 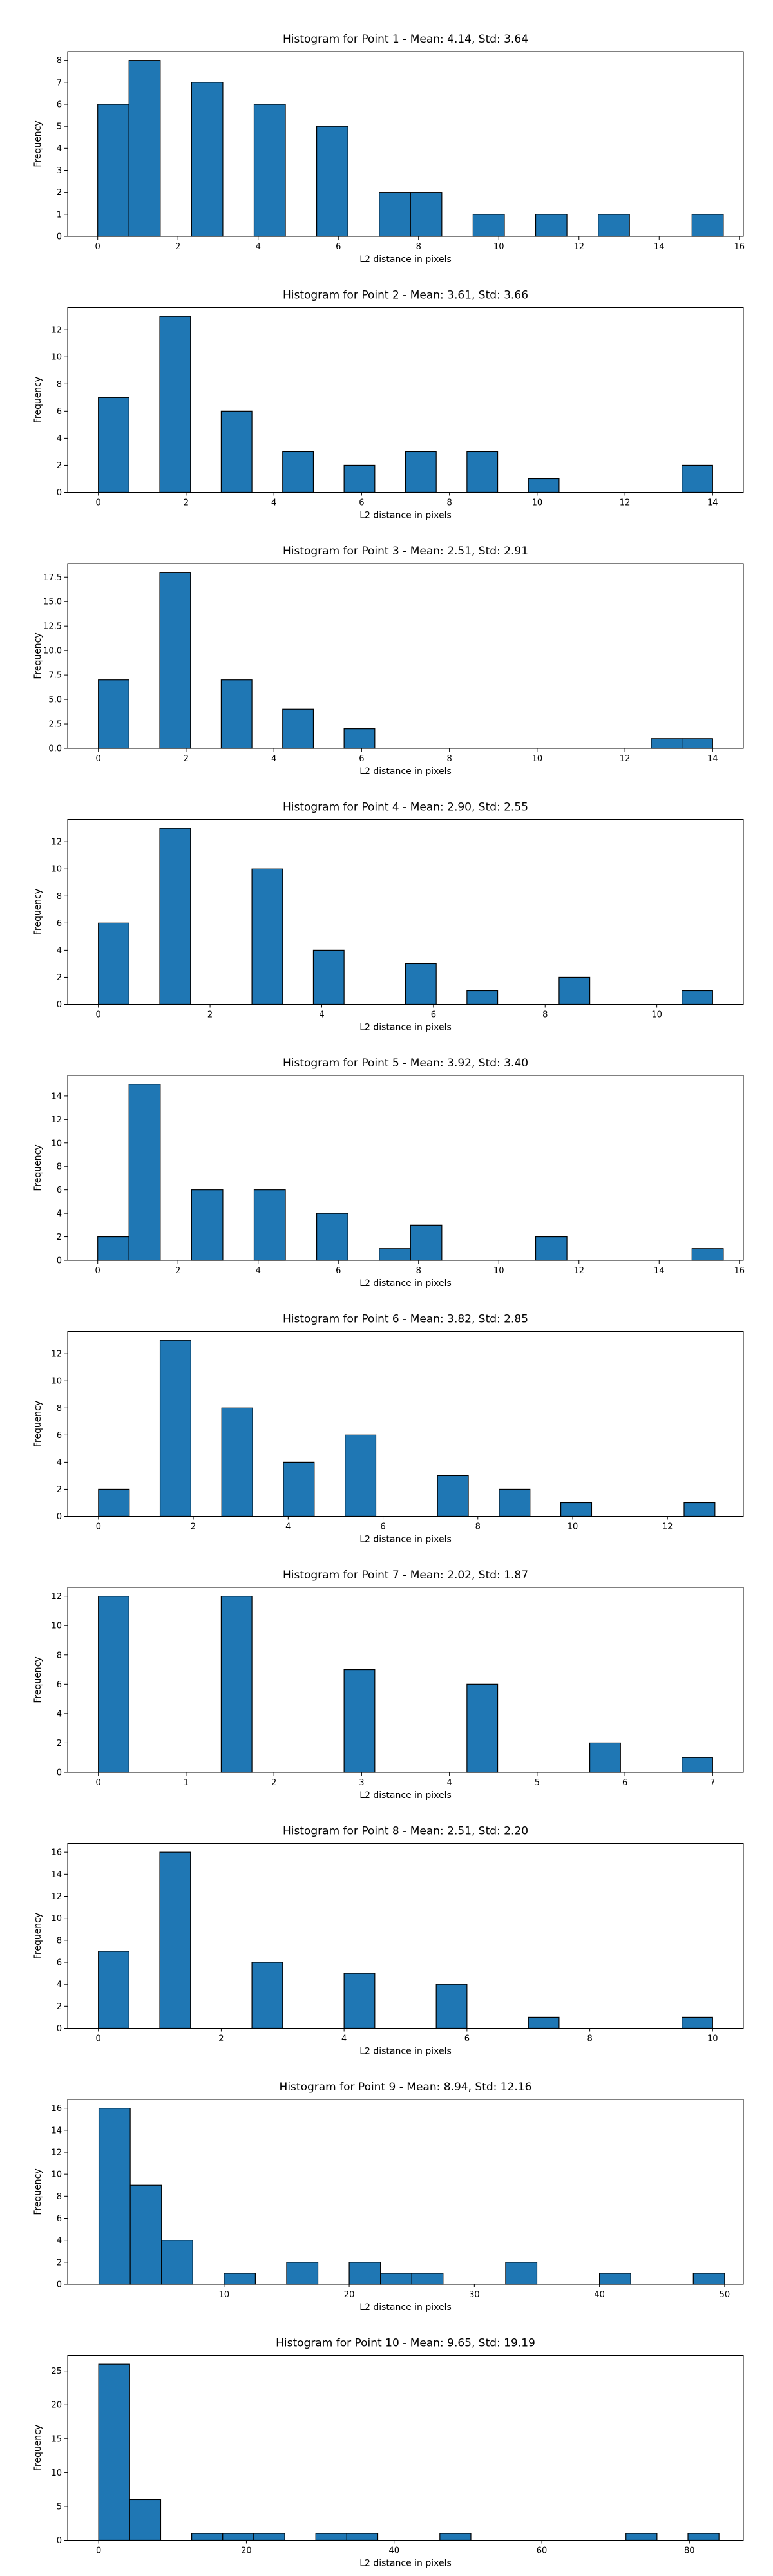 I want to click on y-tick-label: 3, so click(x=59, y=171).